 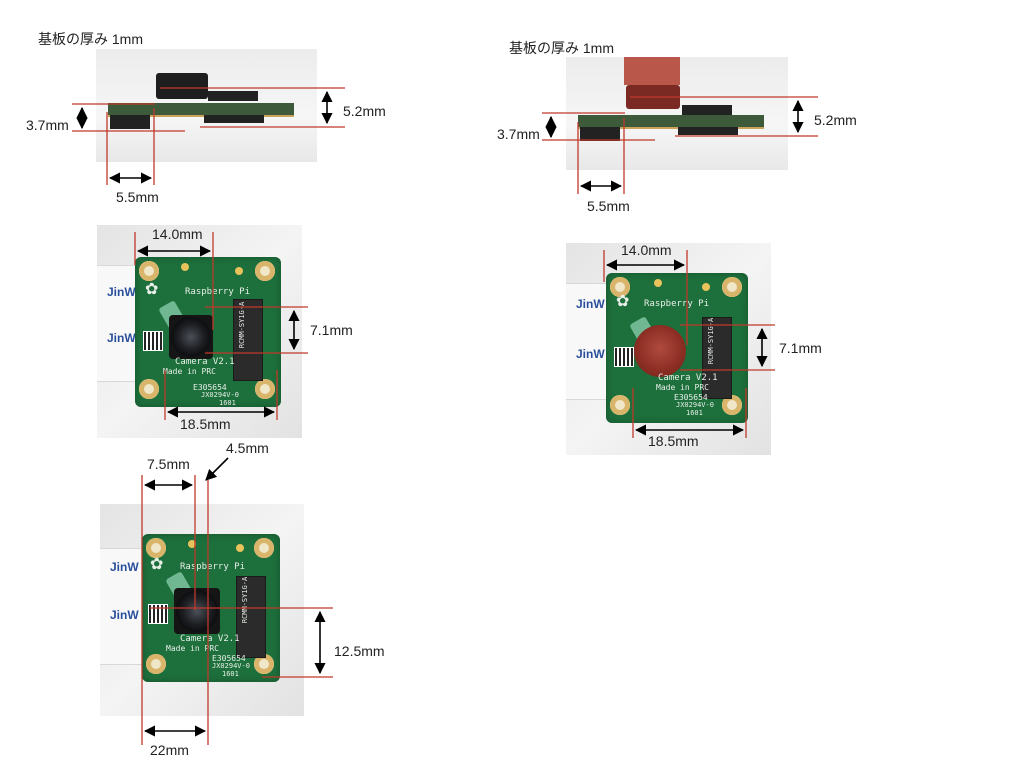 I want to click on side-right-lens-cap, so click(x=652, y=71).